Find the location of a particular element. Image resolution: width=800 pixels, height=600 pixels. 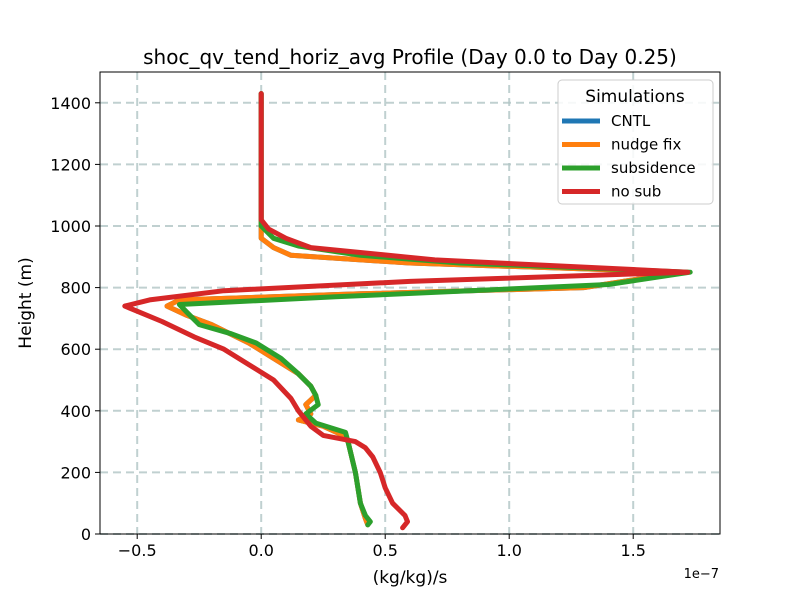

y-tick-label: 800 is located at coordinates (75, 288).